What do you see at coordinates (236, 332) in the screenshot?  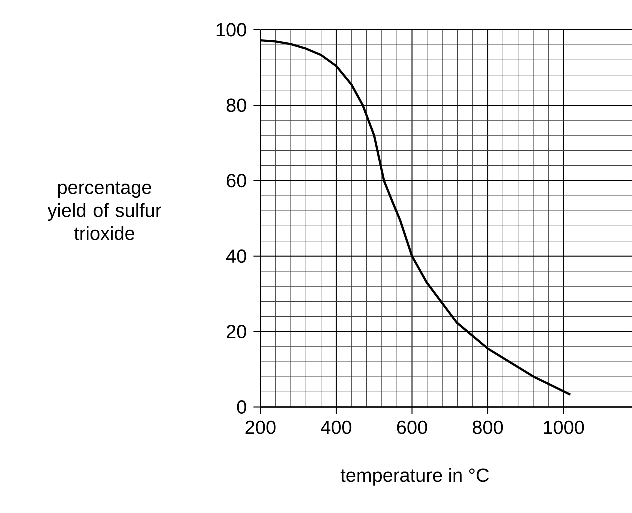 I see `y-tick-label: 20` at bounding box center [236, 332].